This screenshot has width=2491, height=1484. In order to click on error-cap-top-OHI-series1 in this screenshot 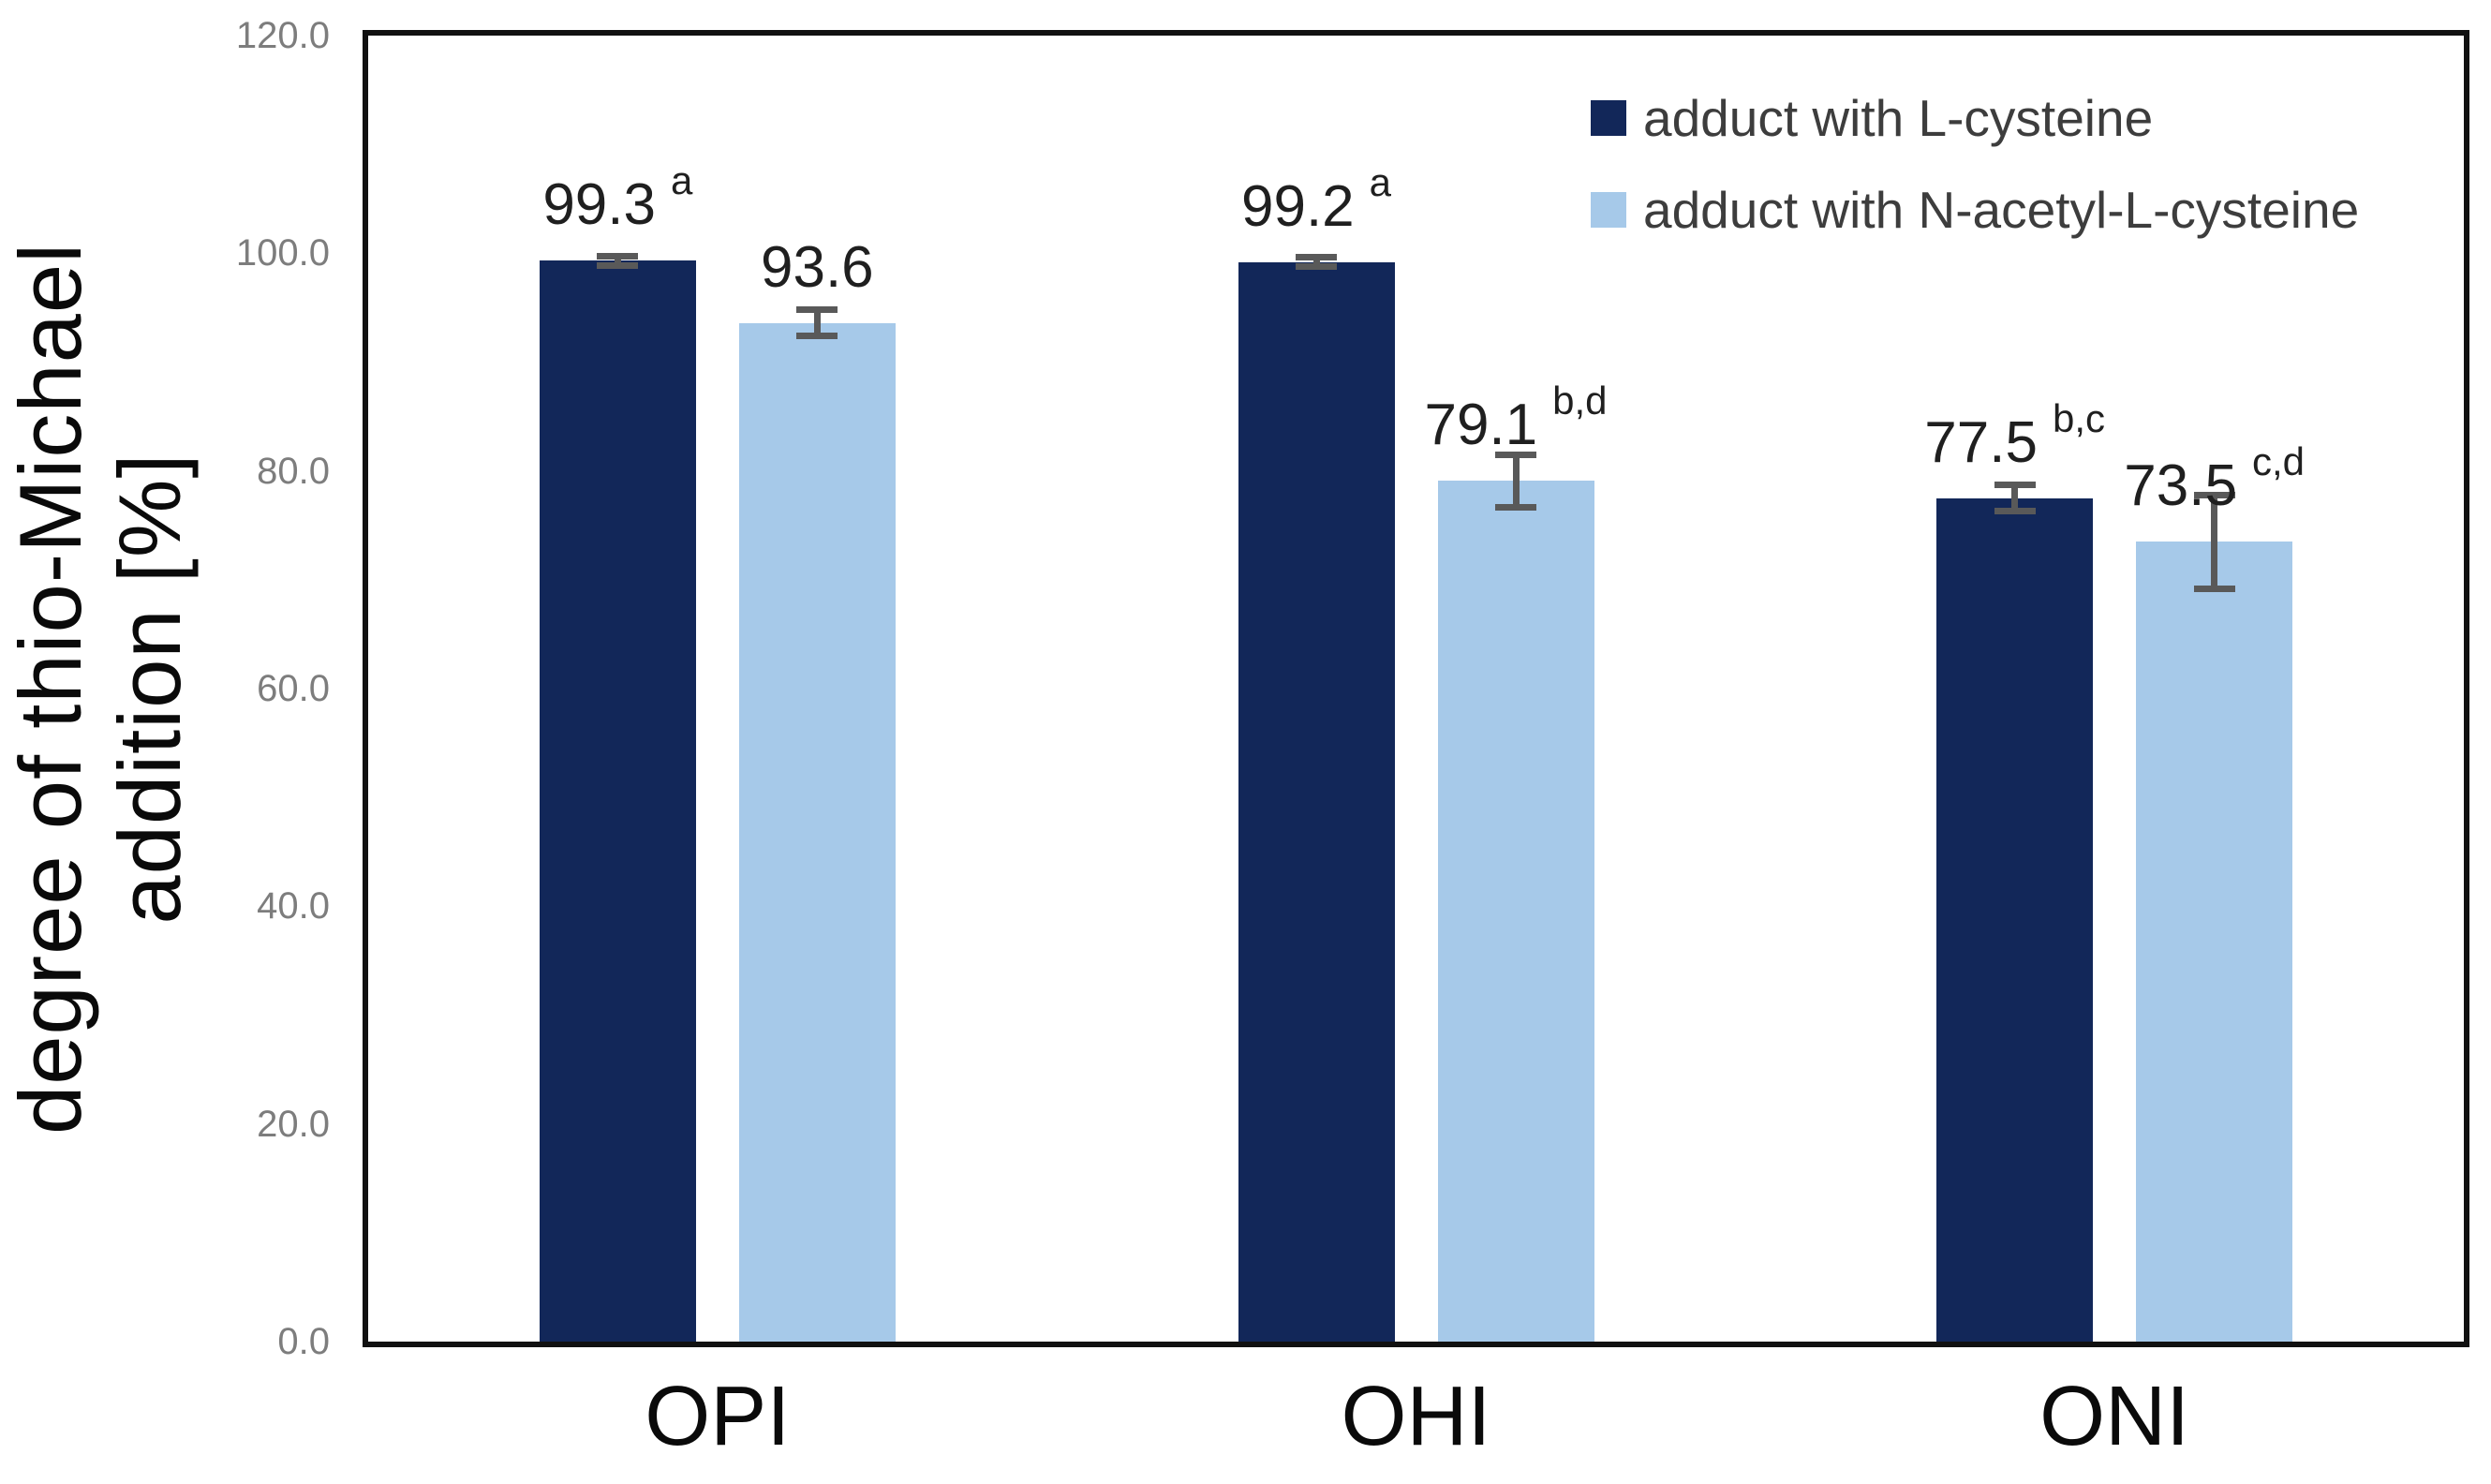, I will do `click(1317, 257)`.